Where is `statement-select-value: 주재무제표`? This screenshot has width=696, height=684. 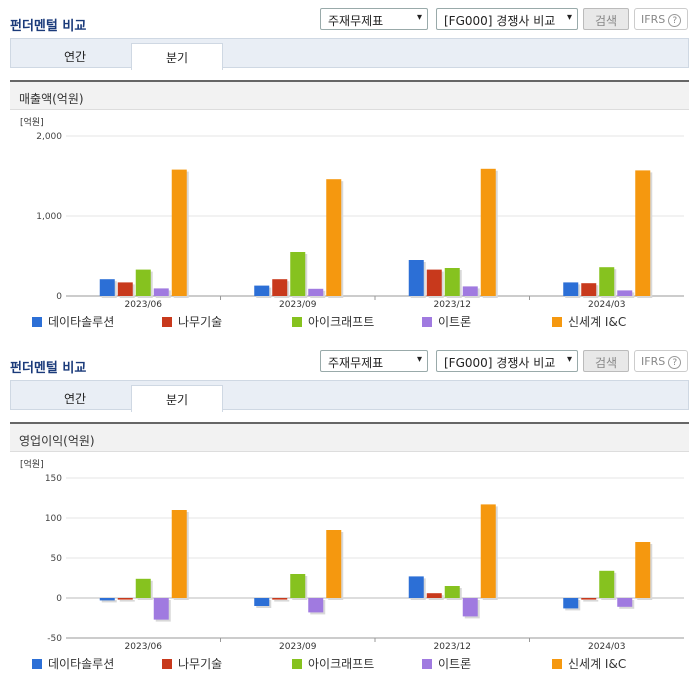 statement-select-value: 주재무제표 is located at coordinates (356, 21).